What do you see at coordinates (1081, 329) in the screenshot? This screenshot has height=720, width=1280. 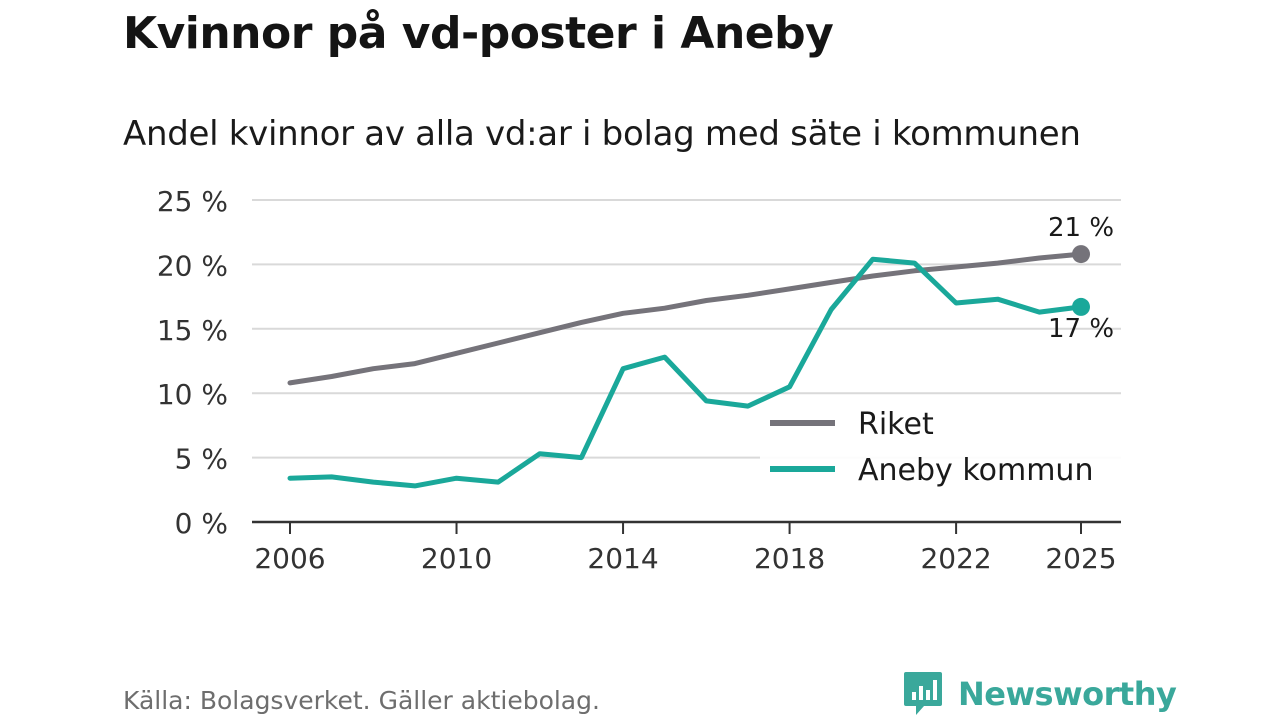 I see `end-value-label: 17 %` at bounding box center [1081, 329].